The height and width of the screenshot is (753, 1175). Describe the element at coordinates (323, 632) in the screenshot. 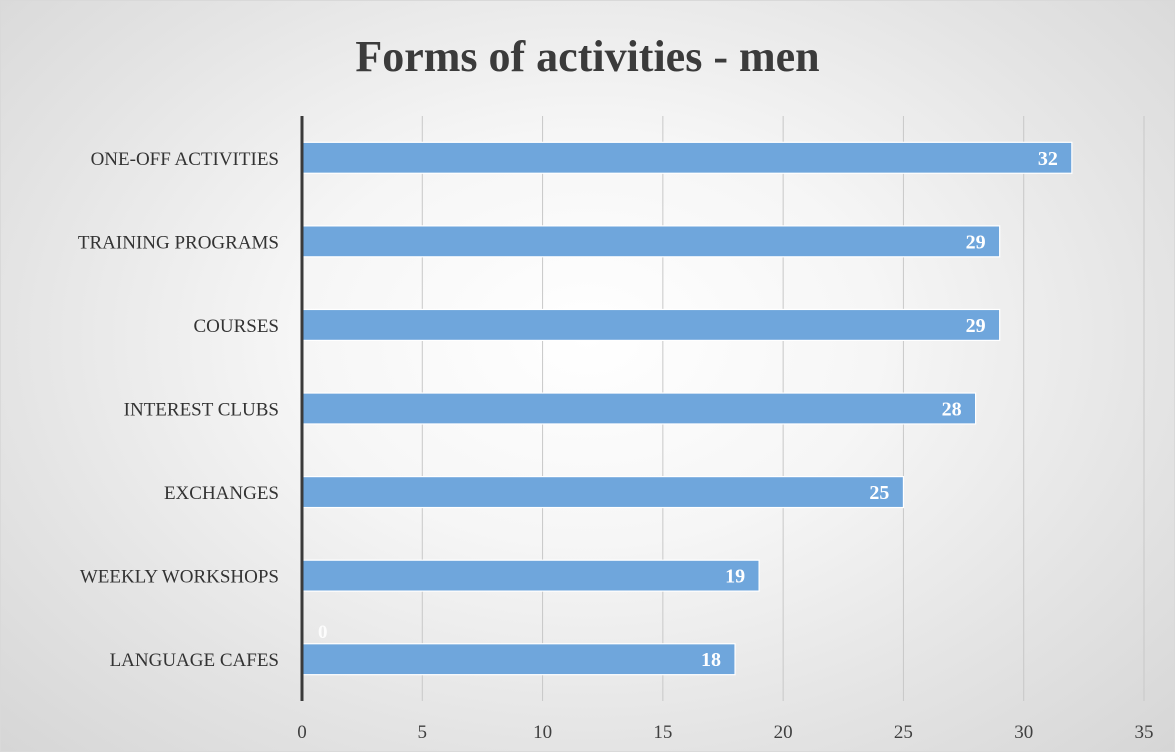

I see `annotation-label: 0` at that location.